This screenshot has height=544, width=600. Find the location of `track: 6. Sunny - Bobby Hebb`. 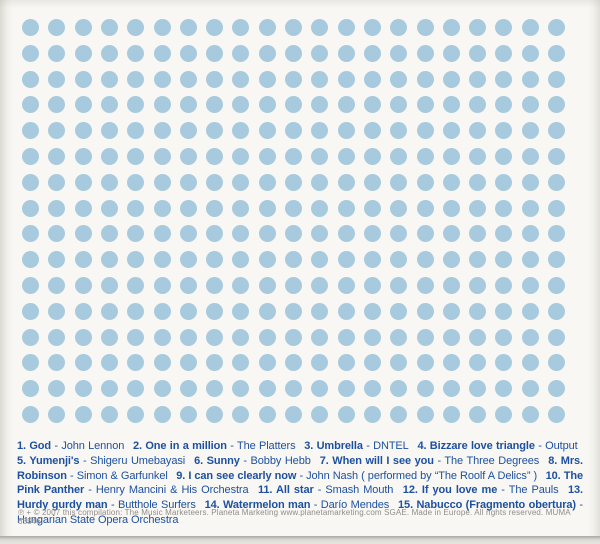

track: 6. Sunny - Bobby Hebb is located at coordinates (252, 461).